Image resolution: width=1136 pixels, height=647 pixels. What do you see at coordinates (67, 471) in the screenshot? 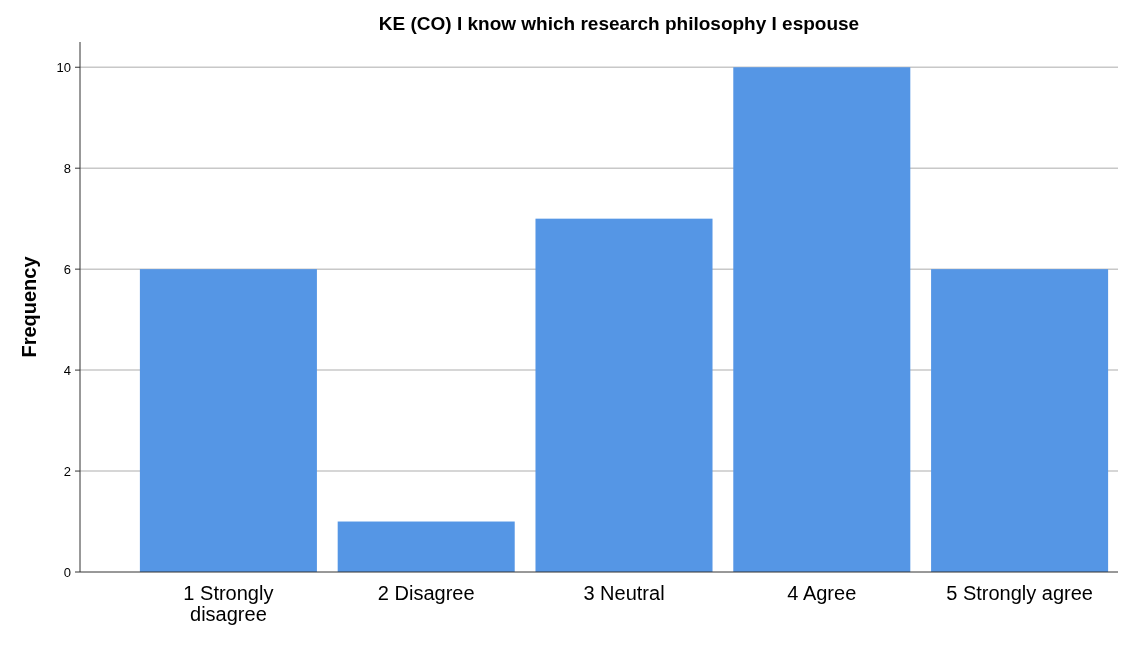
I see `y-tick-label: 2` at bounding box center [67, 471].